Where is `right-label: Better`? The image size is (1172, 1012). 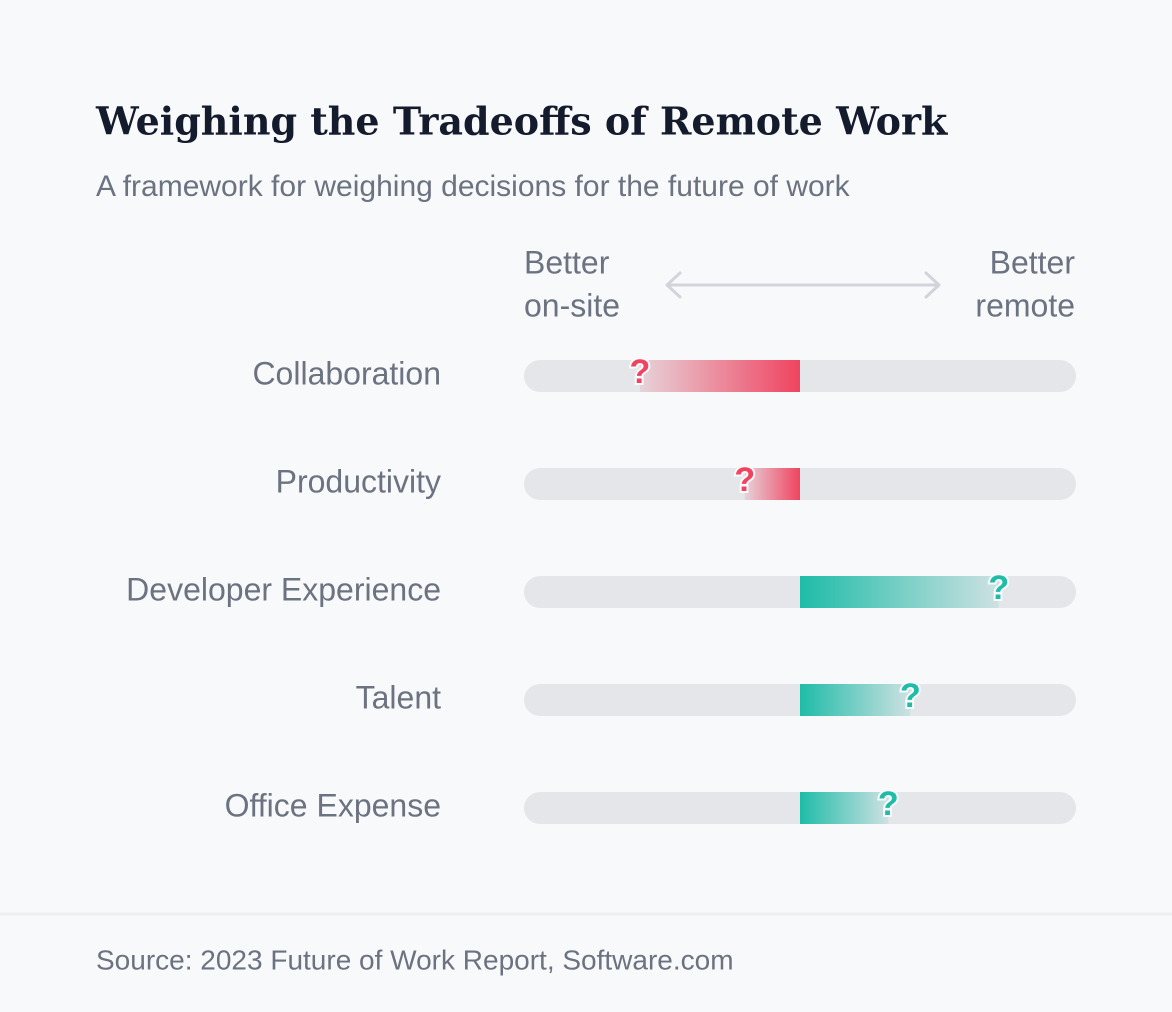
right-label: Better is located at coordinates (1033, 262).